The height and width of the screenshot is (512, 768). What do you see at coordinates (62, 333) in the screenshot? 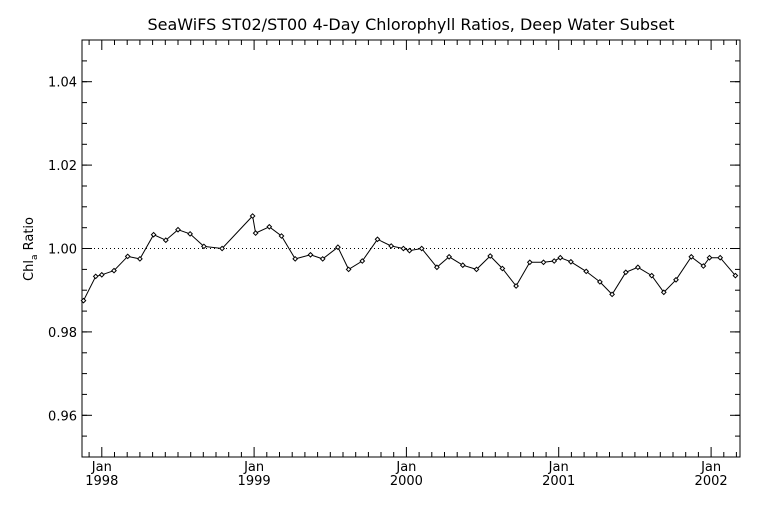
I see `y-tick-label: 0.98` at bounding box center [62, 333].